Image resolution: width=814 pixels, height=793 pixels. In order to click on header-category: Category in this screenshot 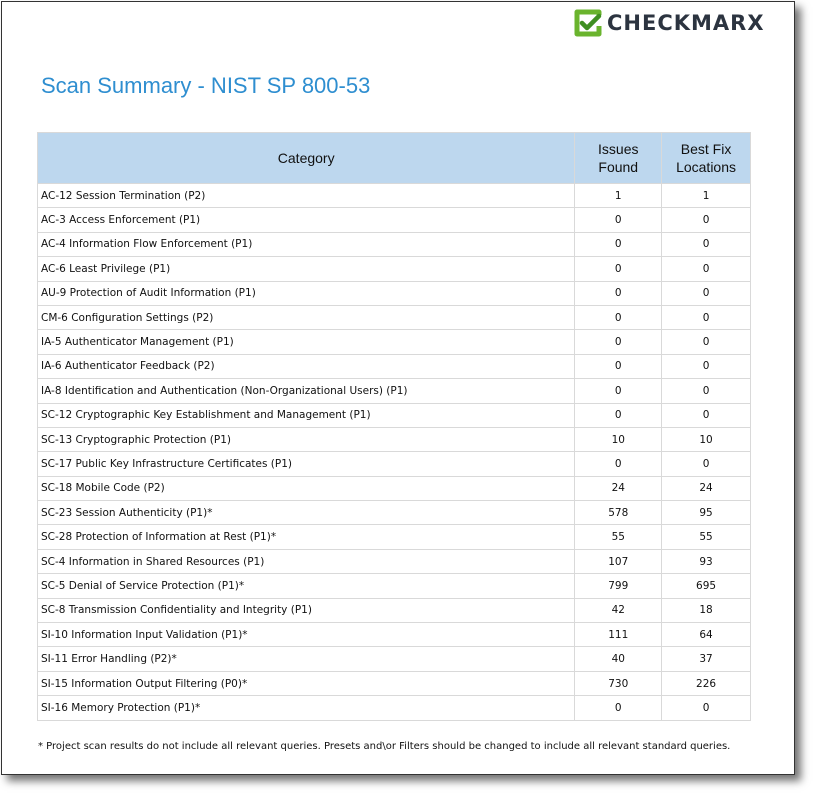, I will do `click(306, 158)`.